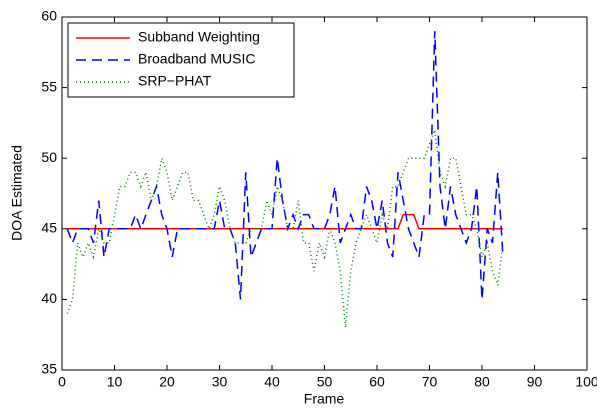 The width and height of the screenshot is (597, 417). Describe the element at coordinates (324, 399) in the screenshot. I see `x-axis-label: Frame` at that location.